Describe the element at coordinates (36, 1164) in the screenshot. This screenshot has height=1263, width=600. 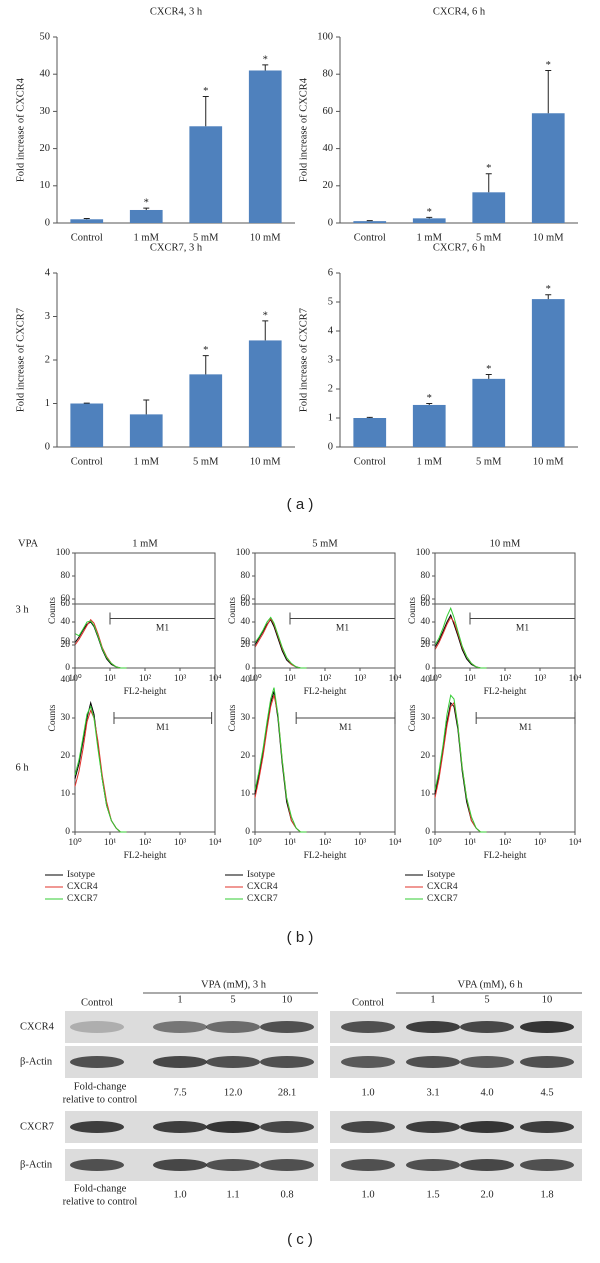
I see `blot-row-label: β-Actin` at that location.